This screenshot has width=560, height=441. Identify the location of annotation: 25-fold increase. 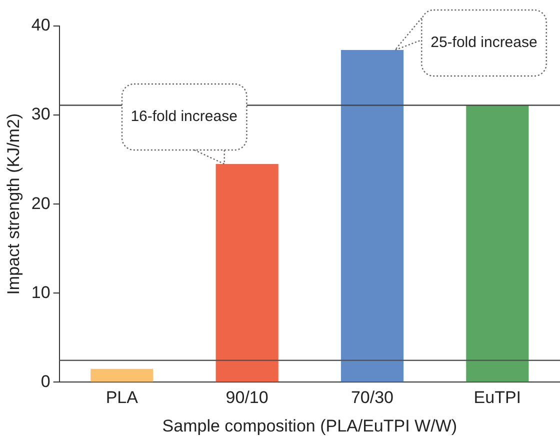
(484, 43).